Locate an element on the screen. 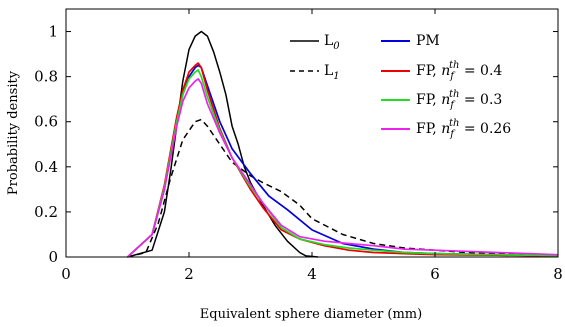 This screenshot has width=565, height=327. y-tick-label: 0.2 is located at coordinates (46, 212).